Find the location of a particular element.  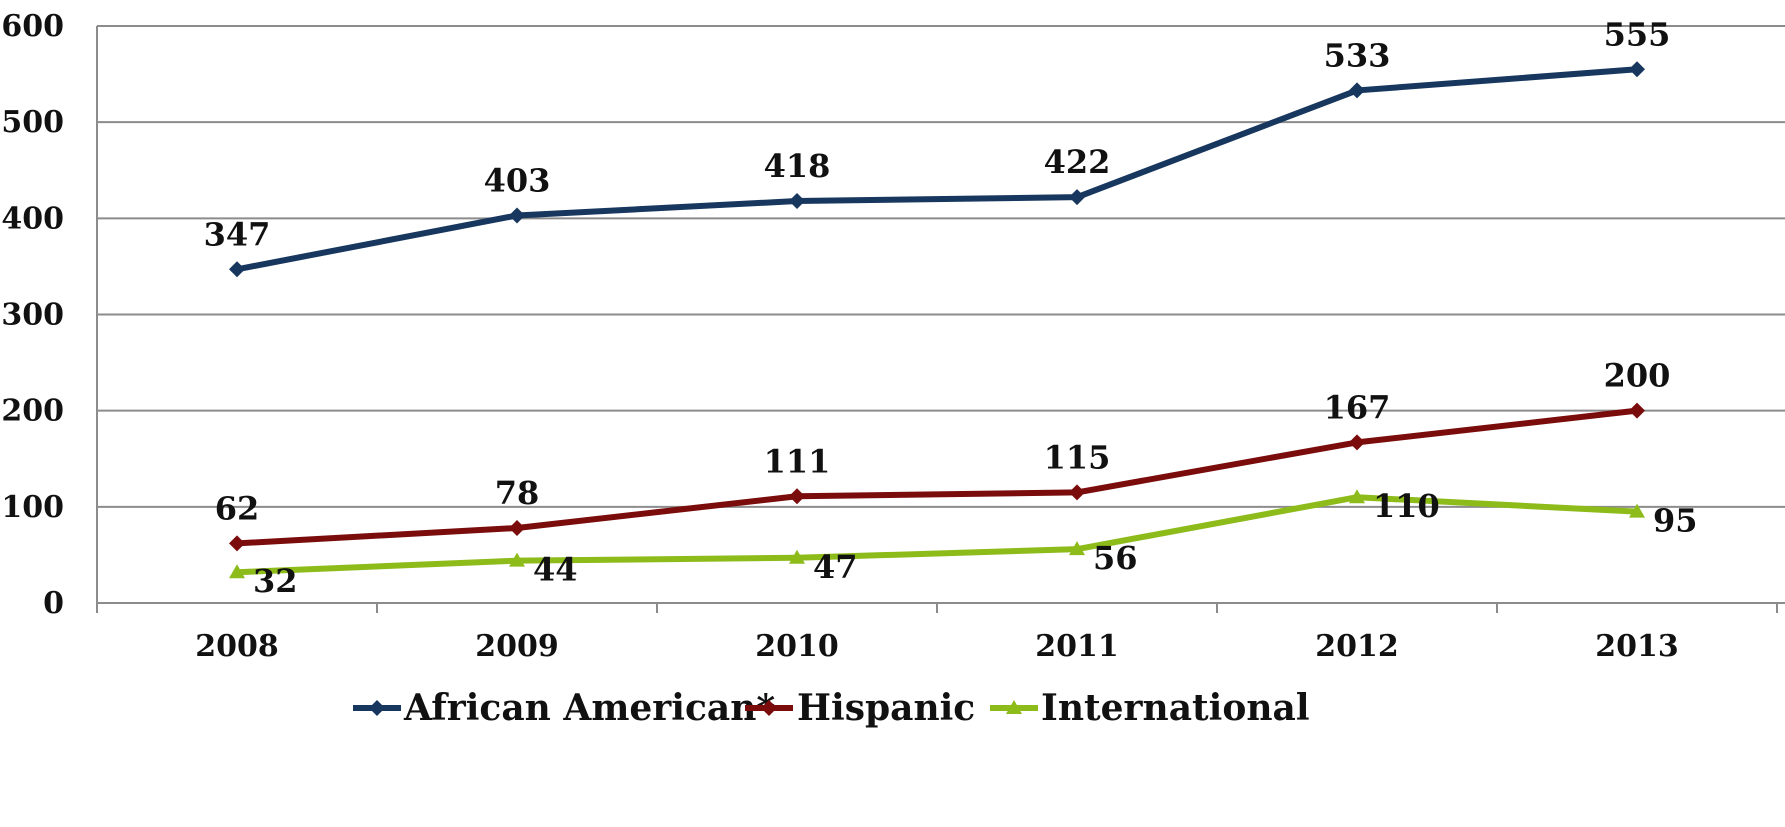

data-label-african-american: 422 is located at coordinates (1077, 162).